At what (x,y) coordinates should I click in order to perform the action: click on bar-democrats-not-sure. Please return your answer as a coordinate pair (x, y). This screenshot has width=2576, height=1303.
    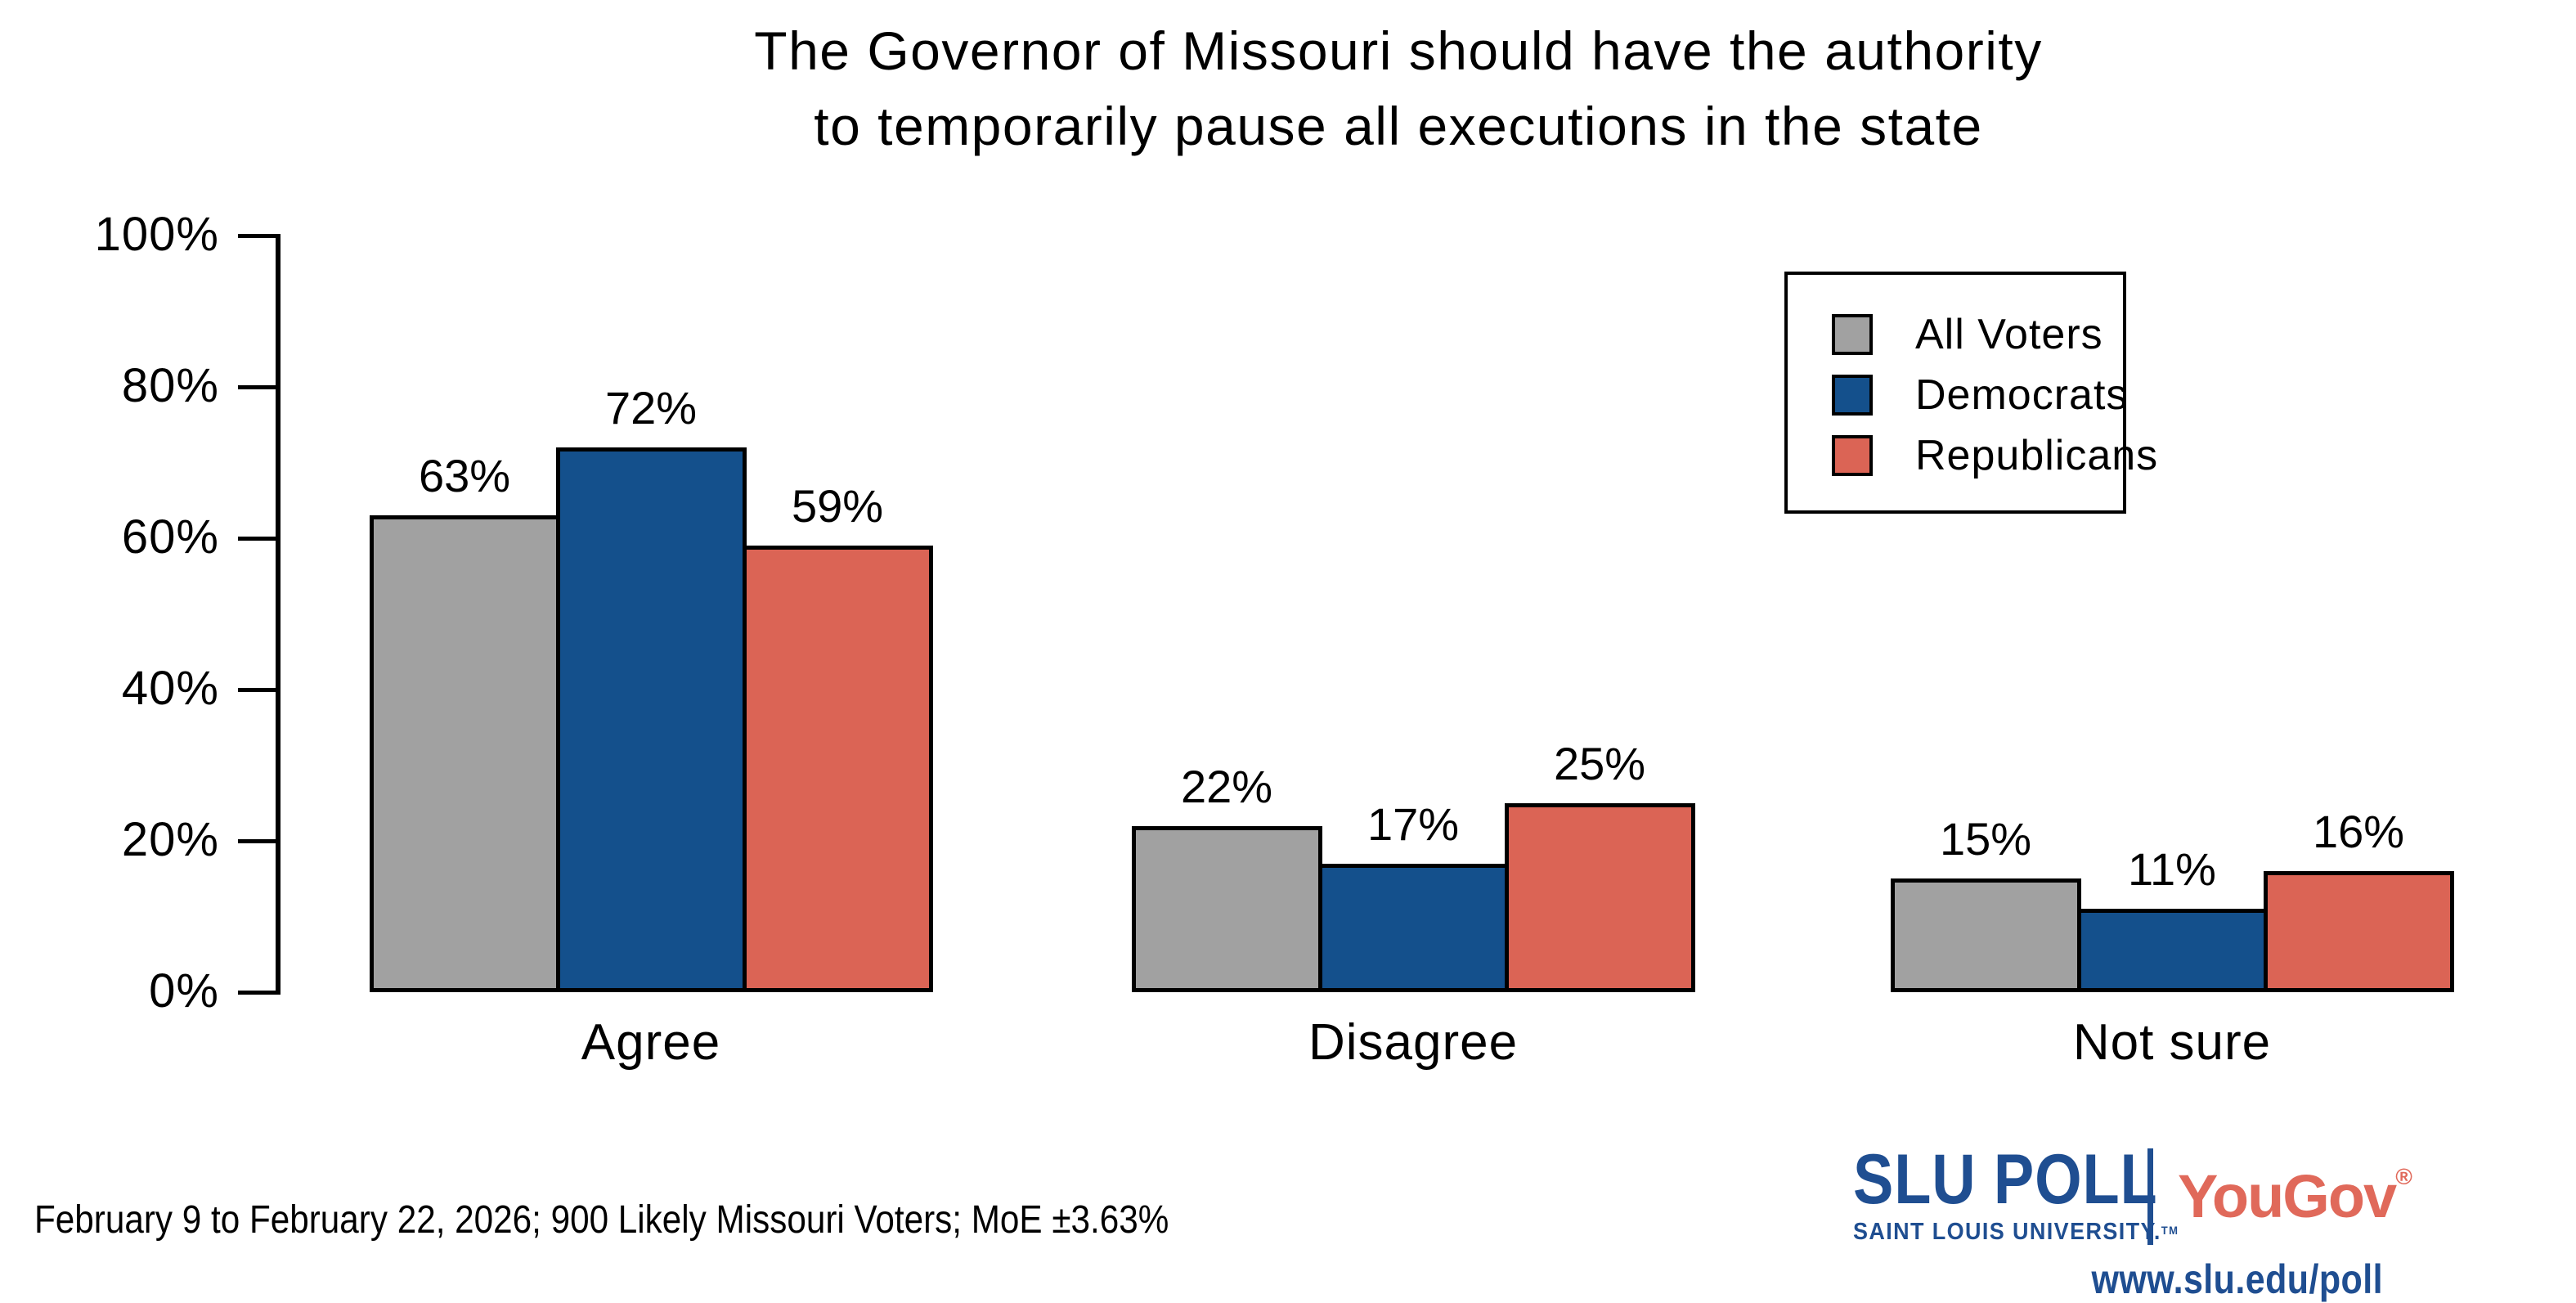
    Looking at the image, I should click on (2172, 950).